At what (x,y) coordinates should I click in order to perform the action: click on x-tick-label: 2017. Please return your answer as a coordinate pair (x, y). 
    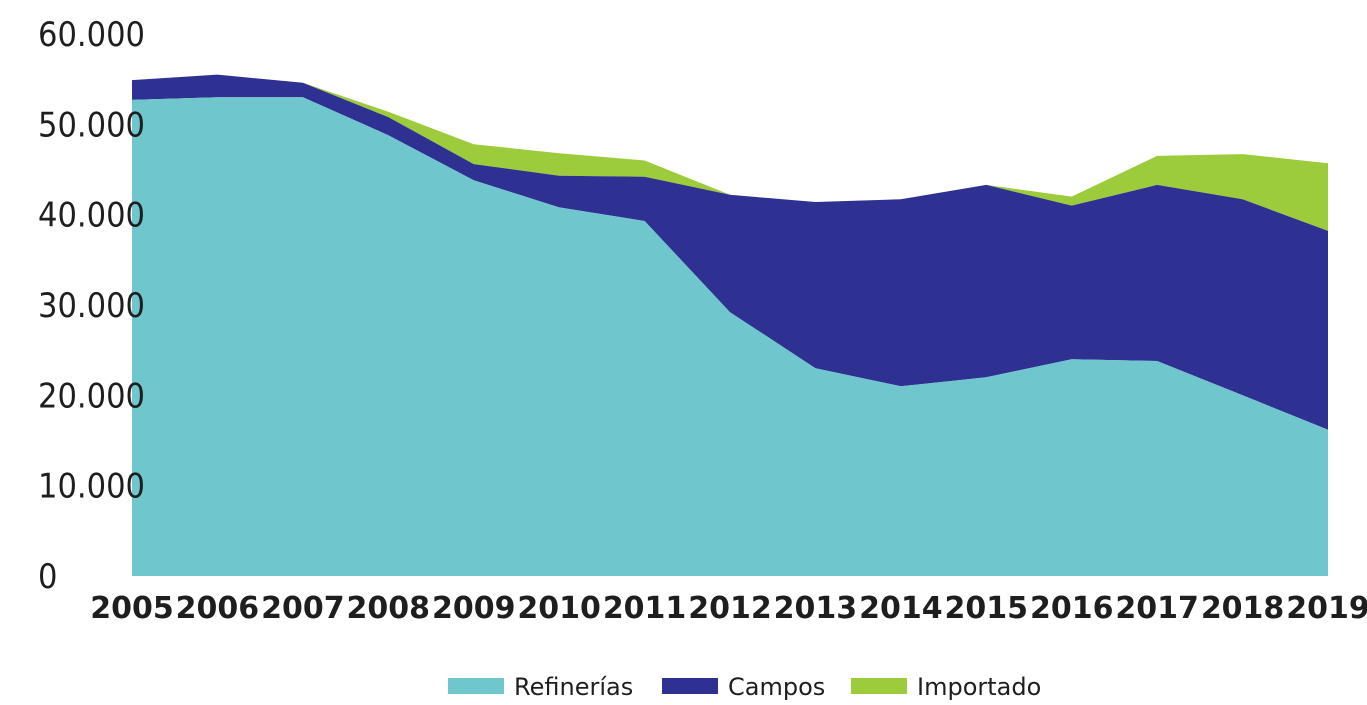
    Looking at the image, I should click on (1157, 608).